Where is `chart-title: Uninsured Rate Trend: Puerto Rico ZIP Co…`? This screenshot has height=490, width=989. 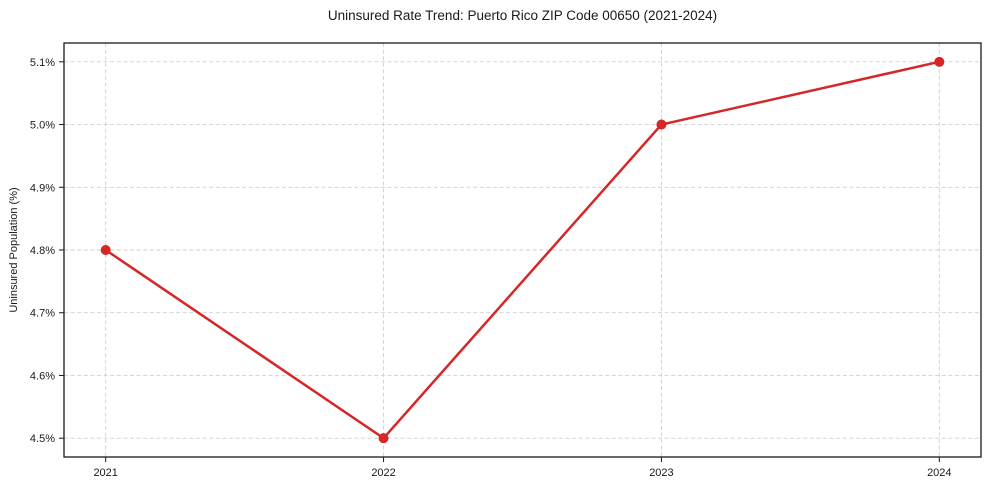 chart-title: Uninsured Rate Trend: Puerto Rico ZIP Co… is located at coordinates (522, 15).